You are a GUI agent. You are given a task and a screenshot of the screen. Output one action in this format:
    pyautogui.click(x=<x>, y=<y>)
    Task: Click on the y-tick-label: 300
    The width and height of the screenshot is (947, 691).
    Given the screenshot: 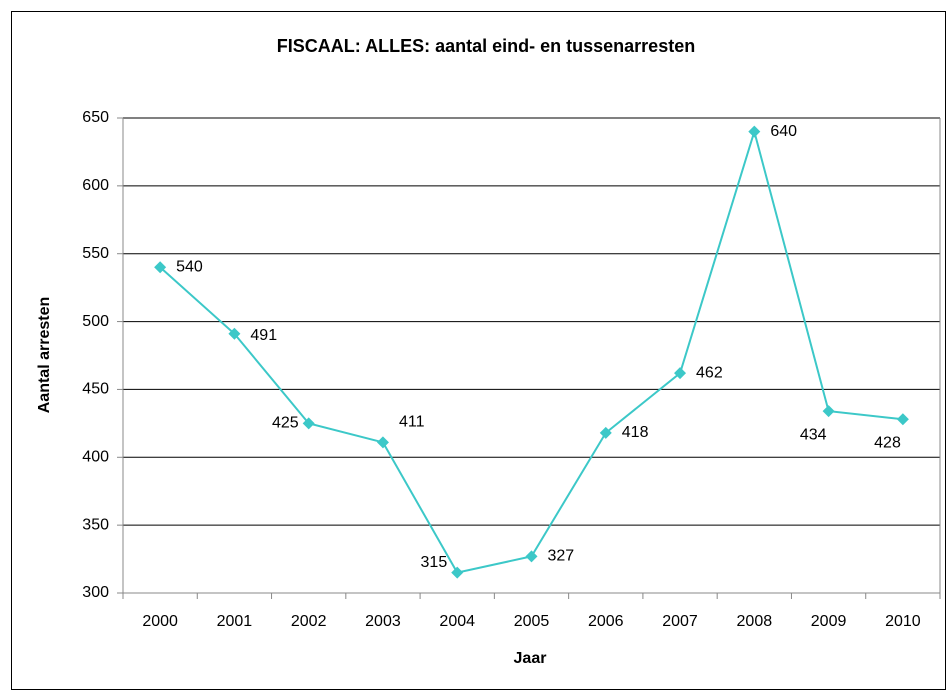 What is the action you would take?
    pyautogui.click(x=95, y=592)
    